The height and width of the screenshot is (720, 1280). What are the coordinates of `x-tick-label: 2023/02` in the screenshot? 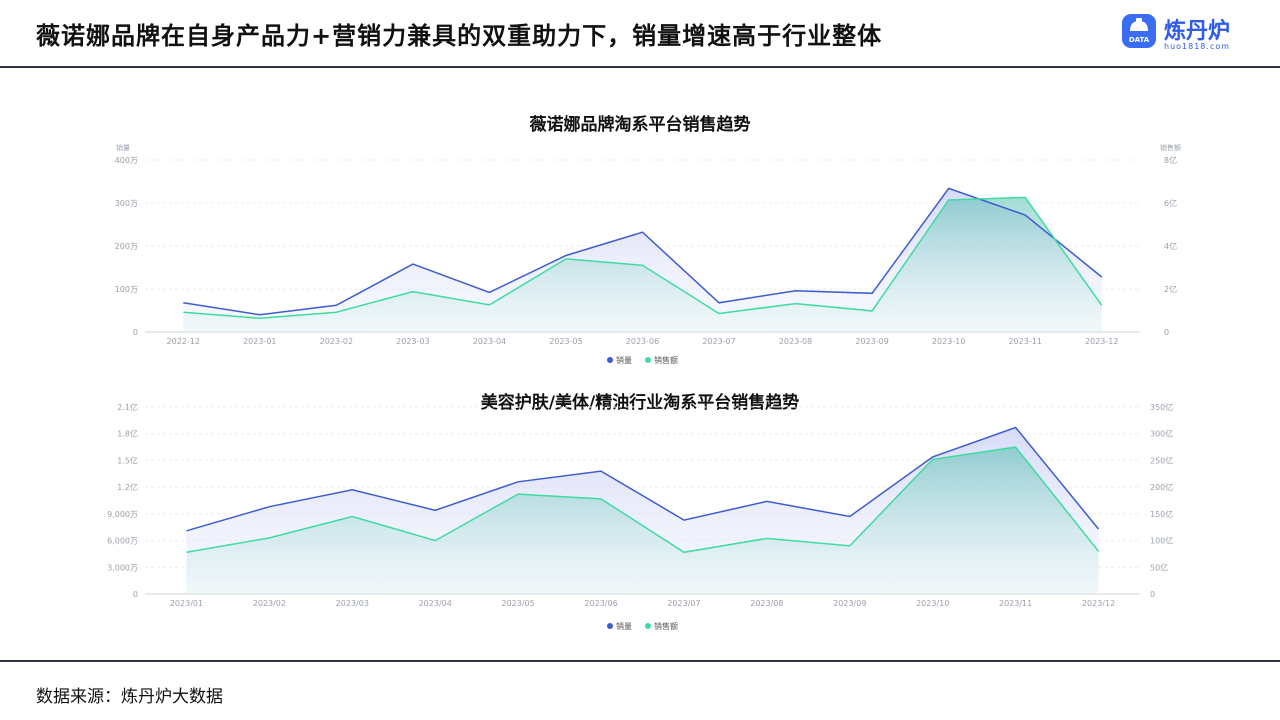 It's located at (269, 603).